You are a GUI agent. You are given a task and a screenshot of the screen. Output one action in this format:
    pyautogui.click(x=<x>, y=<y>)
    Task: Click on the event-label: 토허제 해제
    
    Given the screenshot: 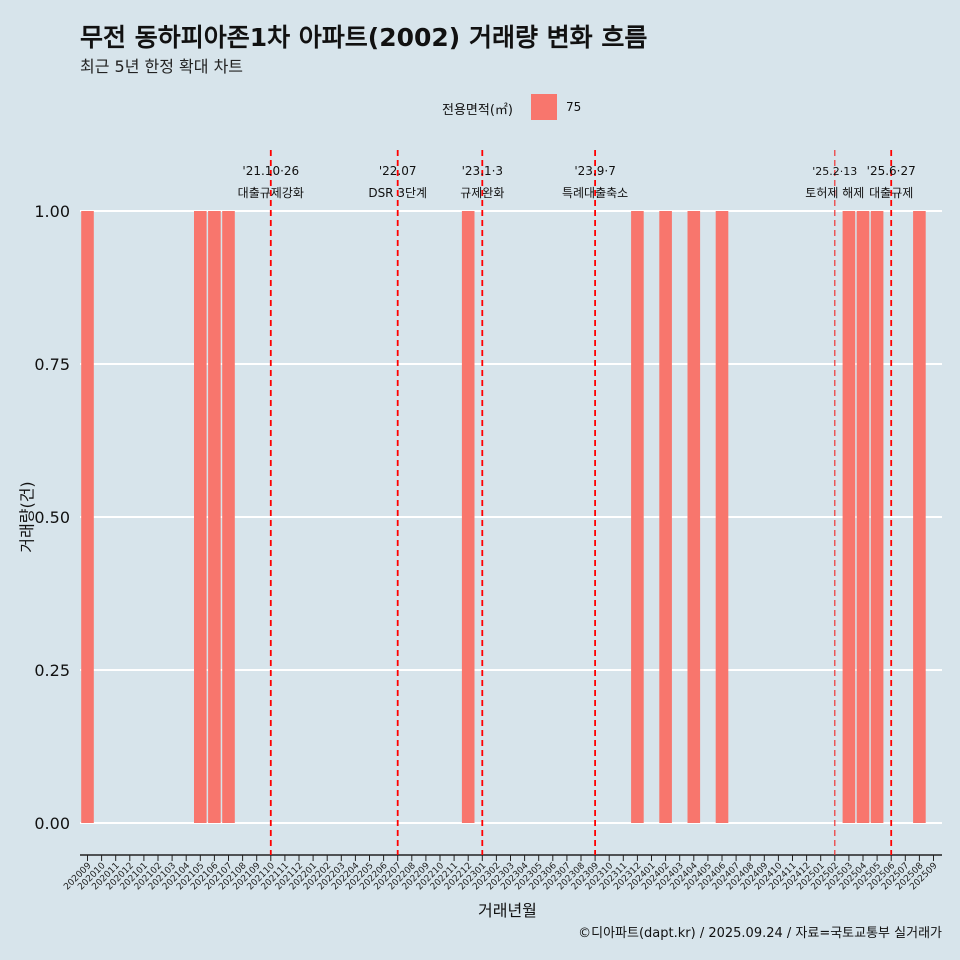 What is the action you would take?
    pyautogui.click(x=834, y=193)
    